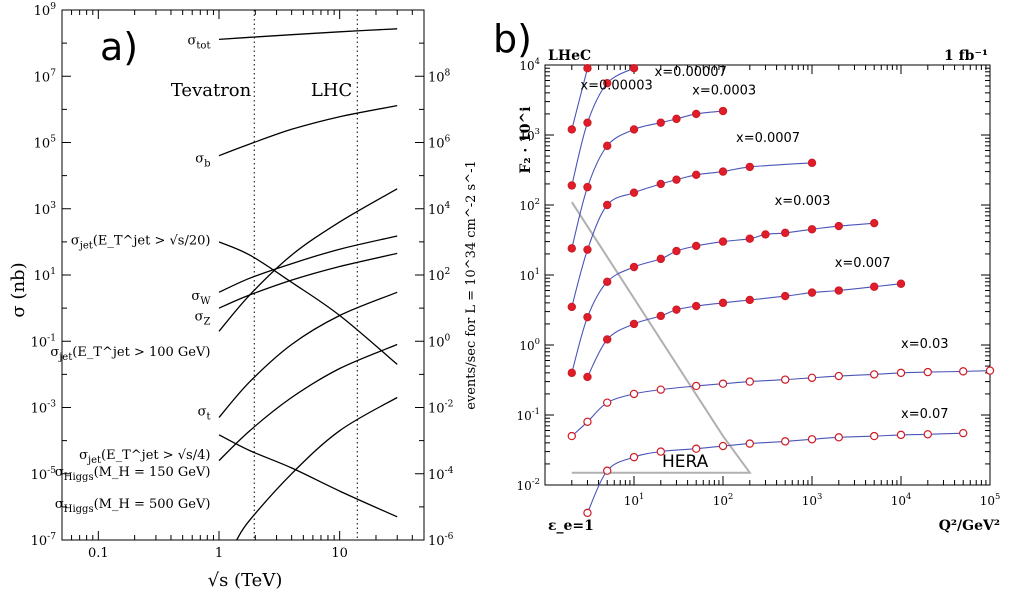  What do you see at coordinates (331, 90) in the screenshot?
I see `lhc-label: LHC` at bounding box center [331, 90].